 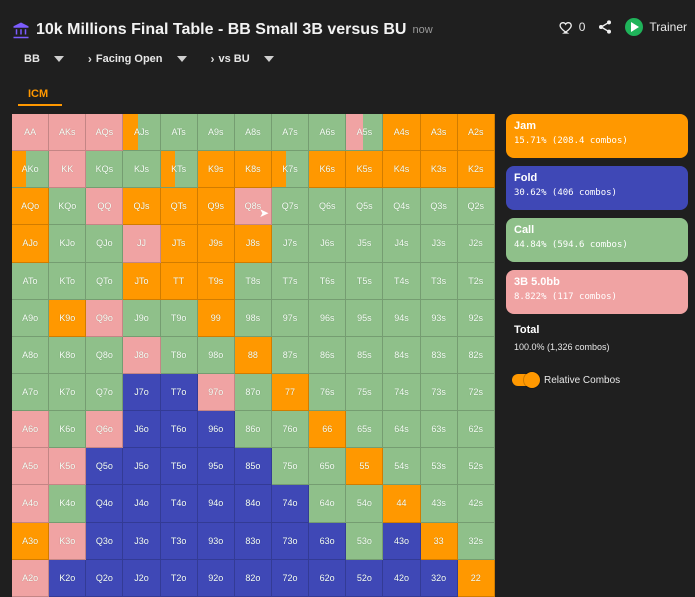 I want to click on hand-cell: A5s, so click(x=365, y=133).